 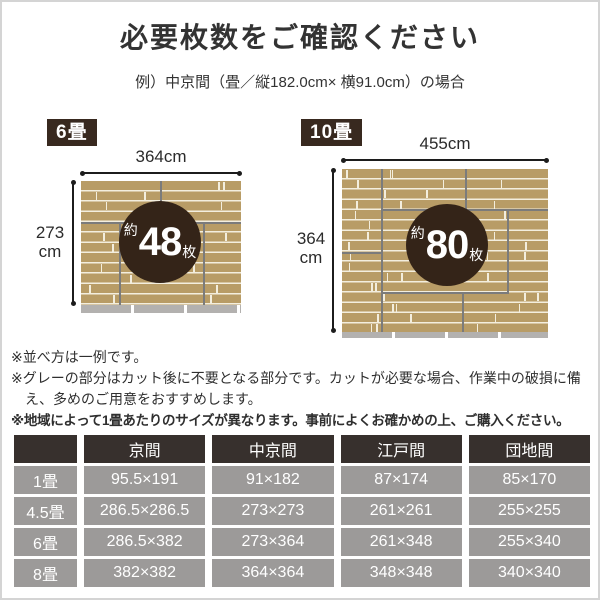 What do you see at coordinates (529, 542) in the screenshot?
I see `table-size-cell: 255×340` at bounding box center [529, 542].